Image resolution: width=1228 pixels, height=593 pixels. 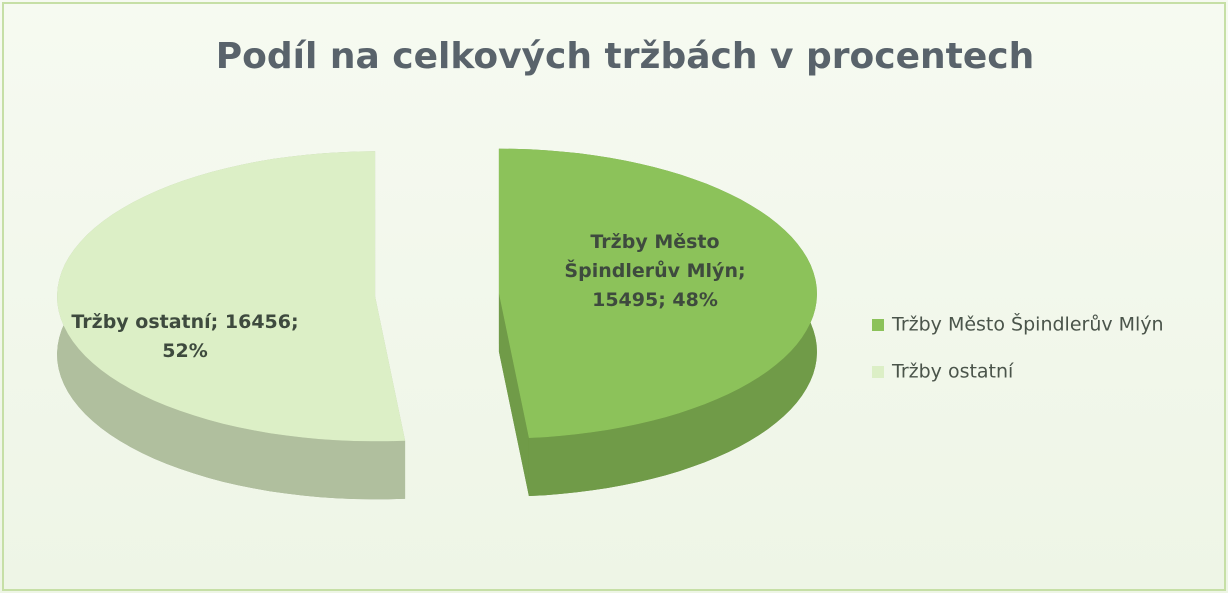 I want to click on data-label: Tržby Město Špindlerův Mlýn; 15495; 48%, so click(x=655, y=271).